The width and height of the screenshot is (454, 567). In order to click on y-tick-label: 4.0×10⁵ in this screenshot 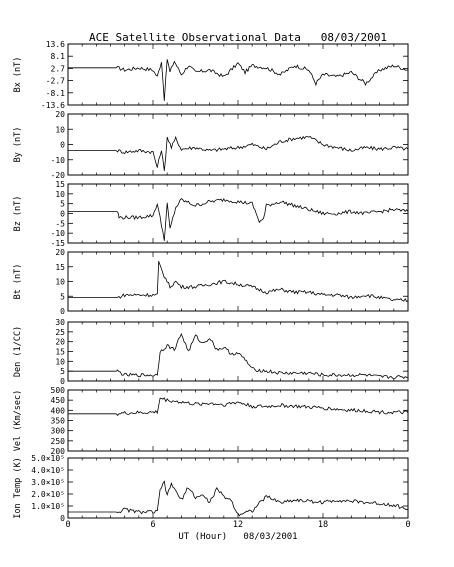, I will do `click(48, 470)`.